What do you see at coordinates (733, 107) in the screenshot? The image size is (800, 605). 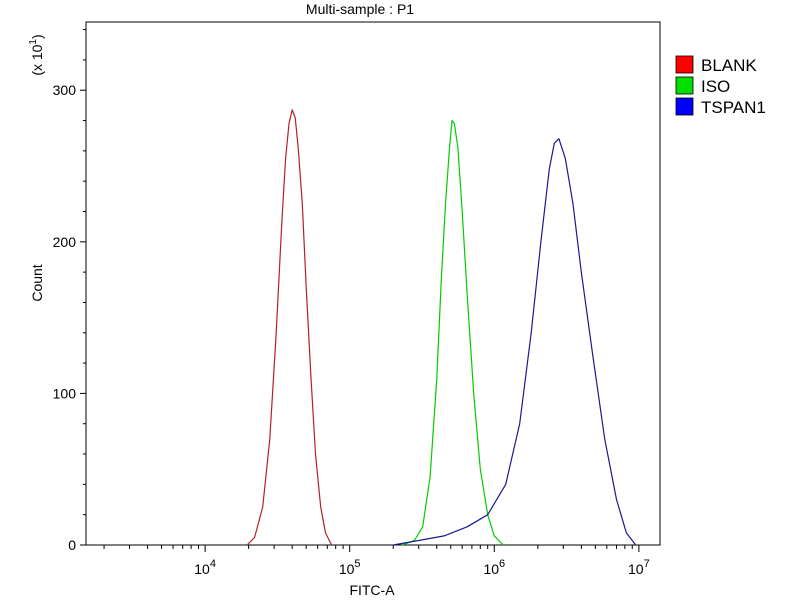 I see `legend-label-tspan1: TSPAN1` at bounding box center [733, 107].